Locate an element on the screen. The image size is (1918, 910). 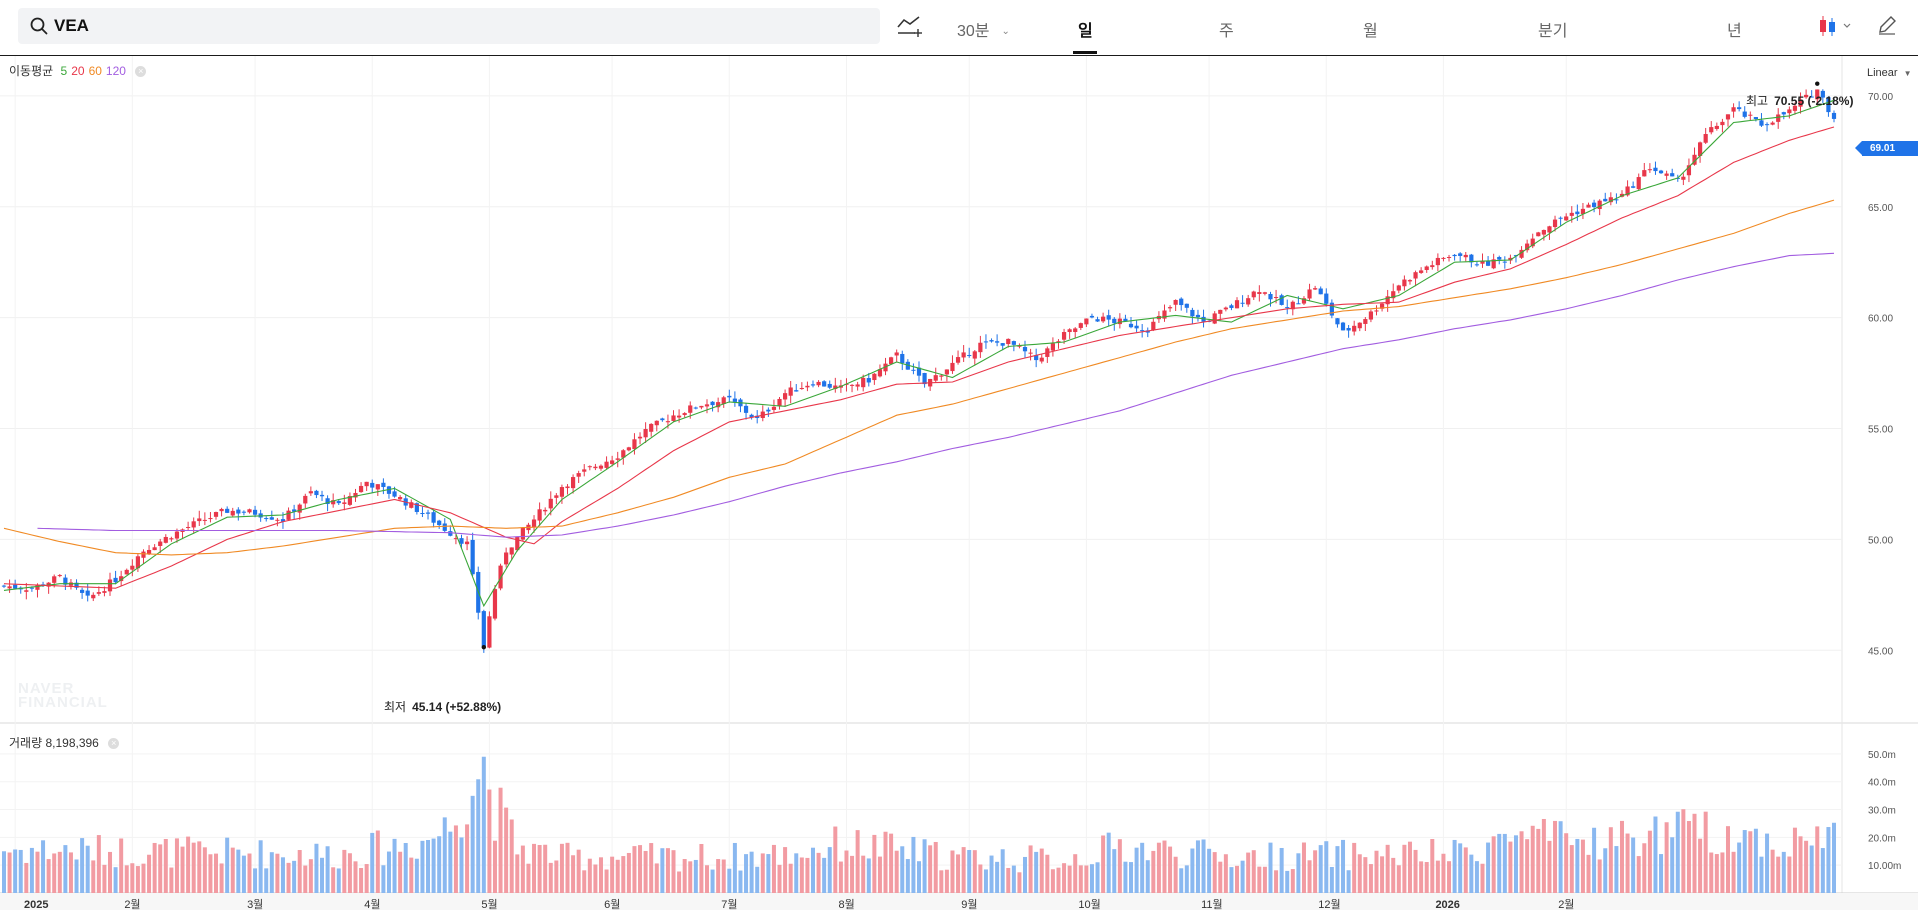
time-tick-label: 9월 is located at coordinates (969, 904).